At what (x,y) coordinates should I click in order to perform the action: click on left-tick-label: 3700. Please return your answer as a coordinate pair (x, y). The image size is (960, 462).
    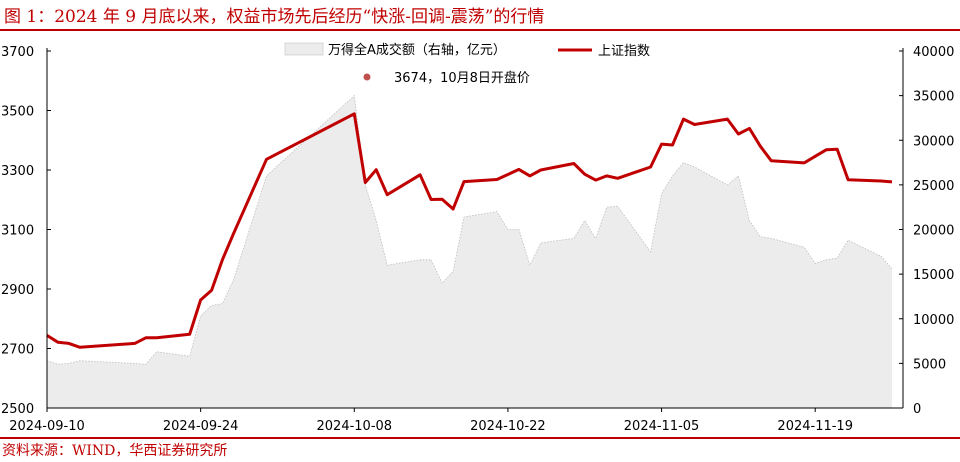
    Looking at the image, I should click on (17, 52).